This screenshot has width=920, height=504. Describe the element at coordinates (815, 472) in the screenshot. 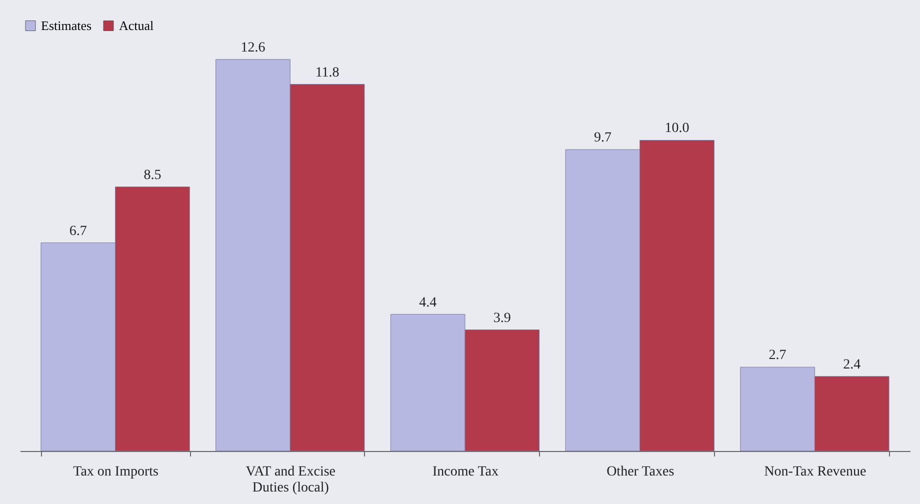

I see `x-tick-label: Non-Tax Revenue` at that location.